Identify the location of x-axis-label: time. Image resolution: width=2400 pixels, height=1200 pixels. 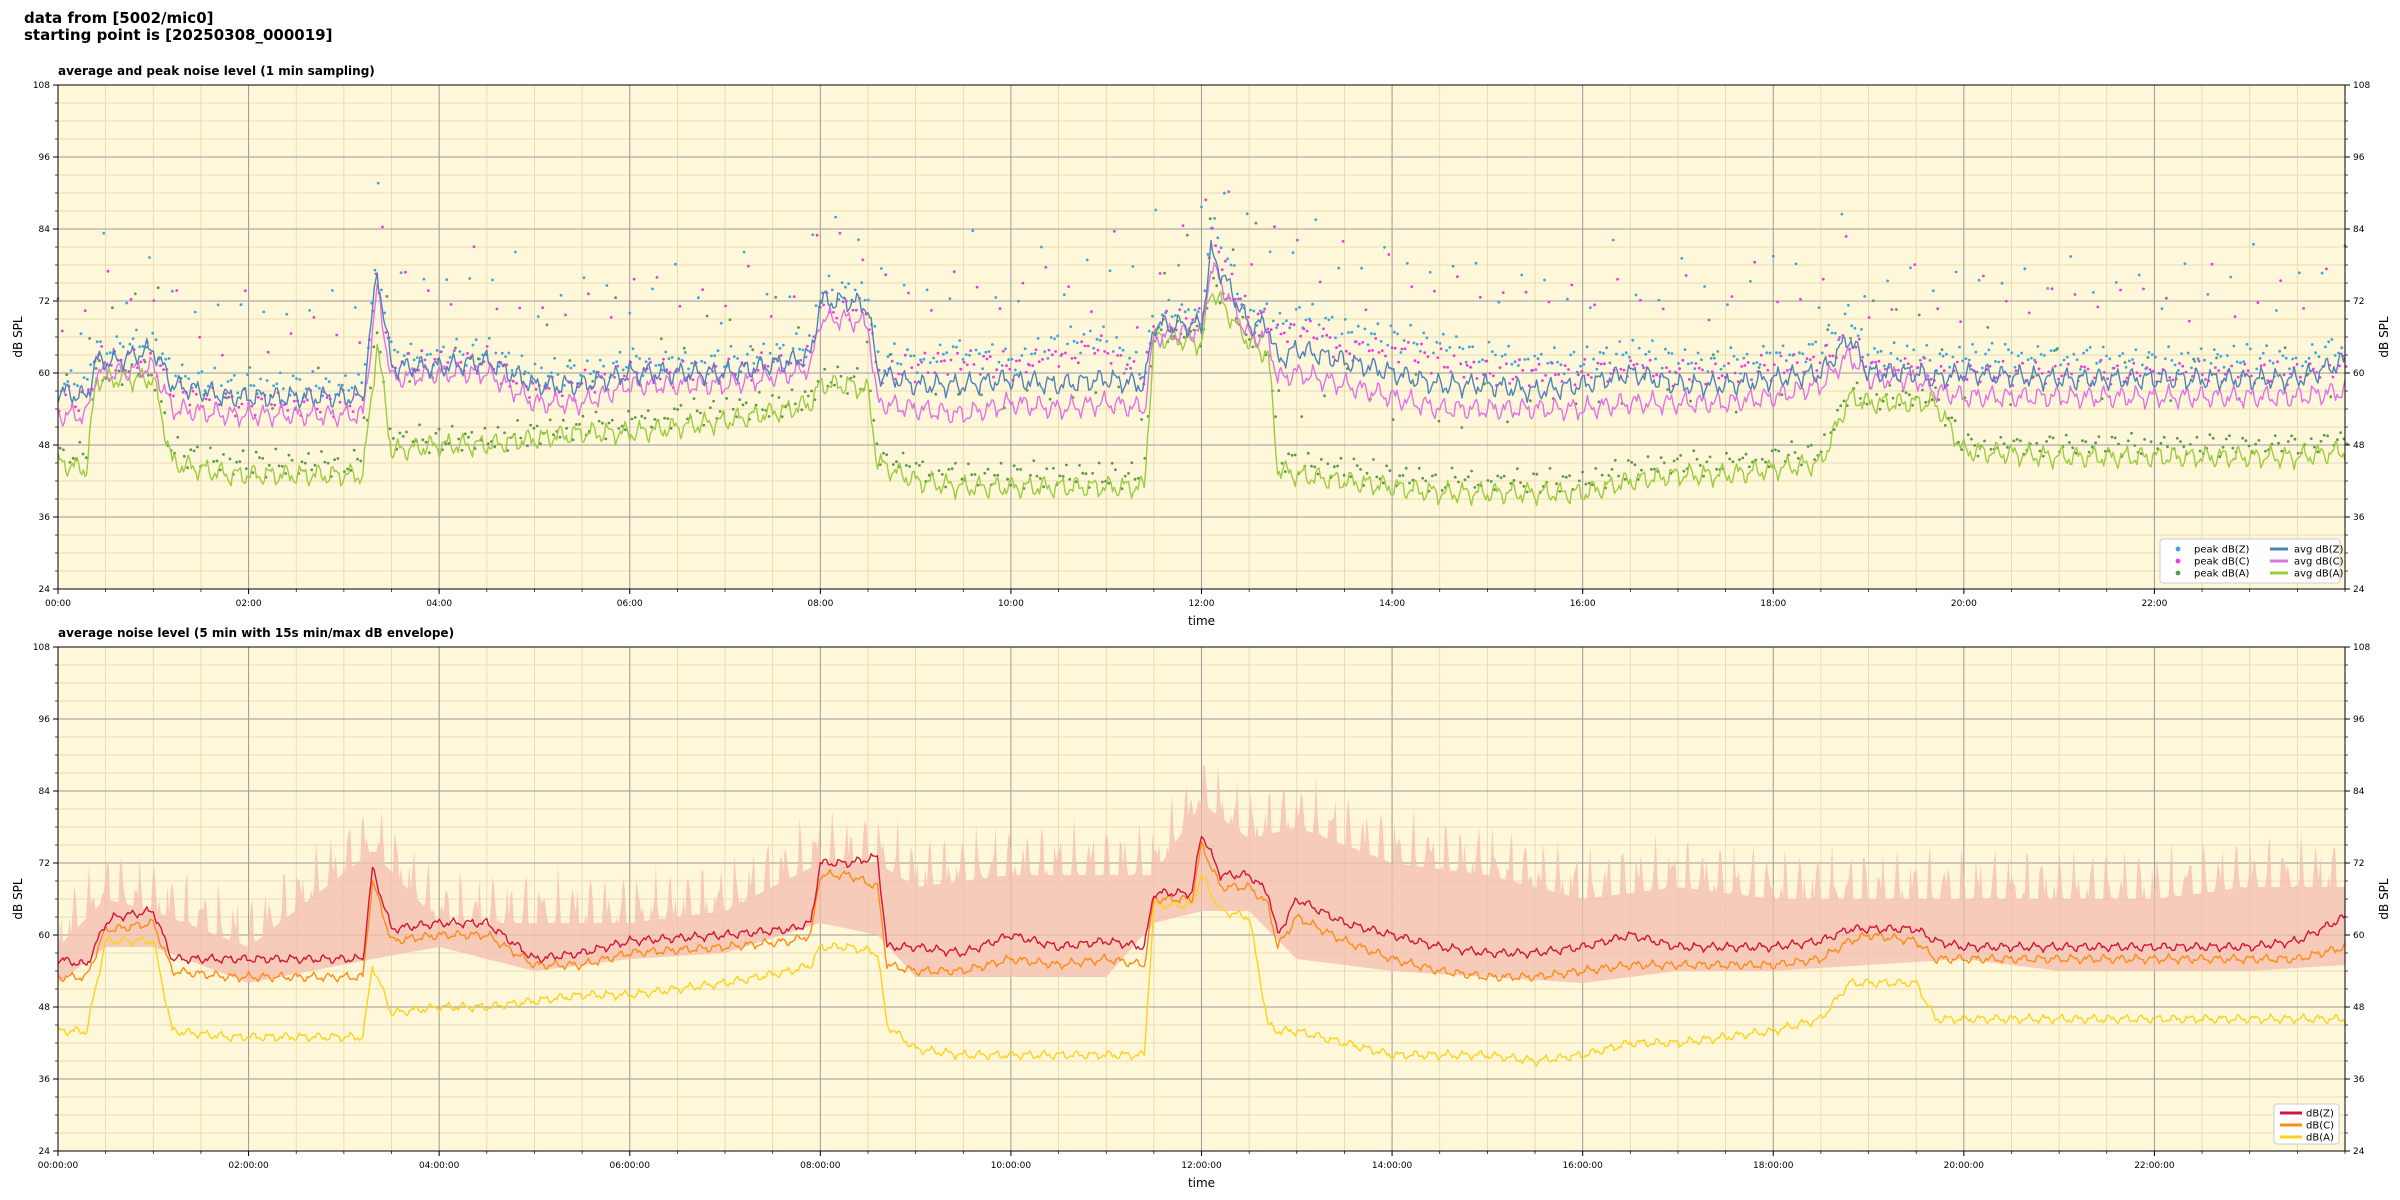
(1201, 1183).